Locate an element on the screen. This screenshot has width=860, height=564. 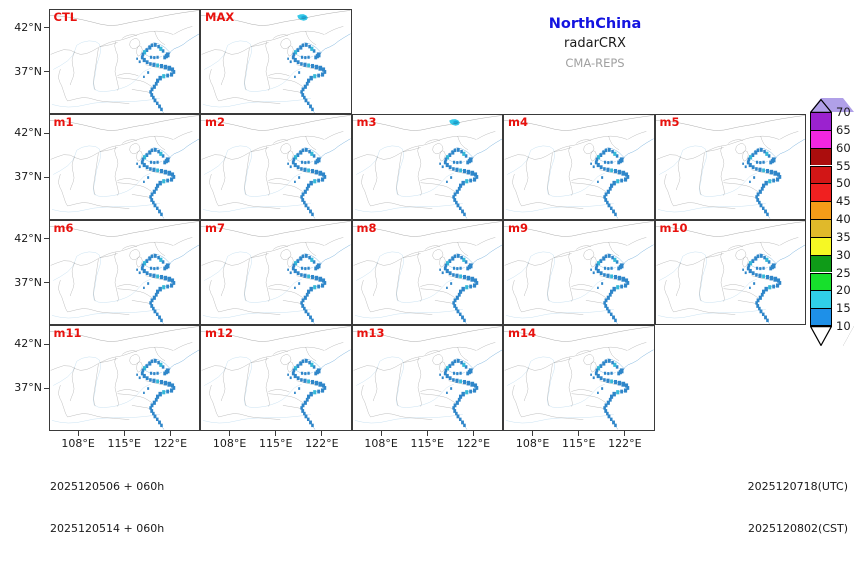
map-panel-m7: m7 is located at coordinates (276, 272).